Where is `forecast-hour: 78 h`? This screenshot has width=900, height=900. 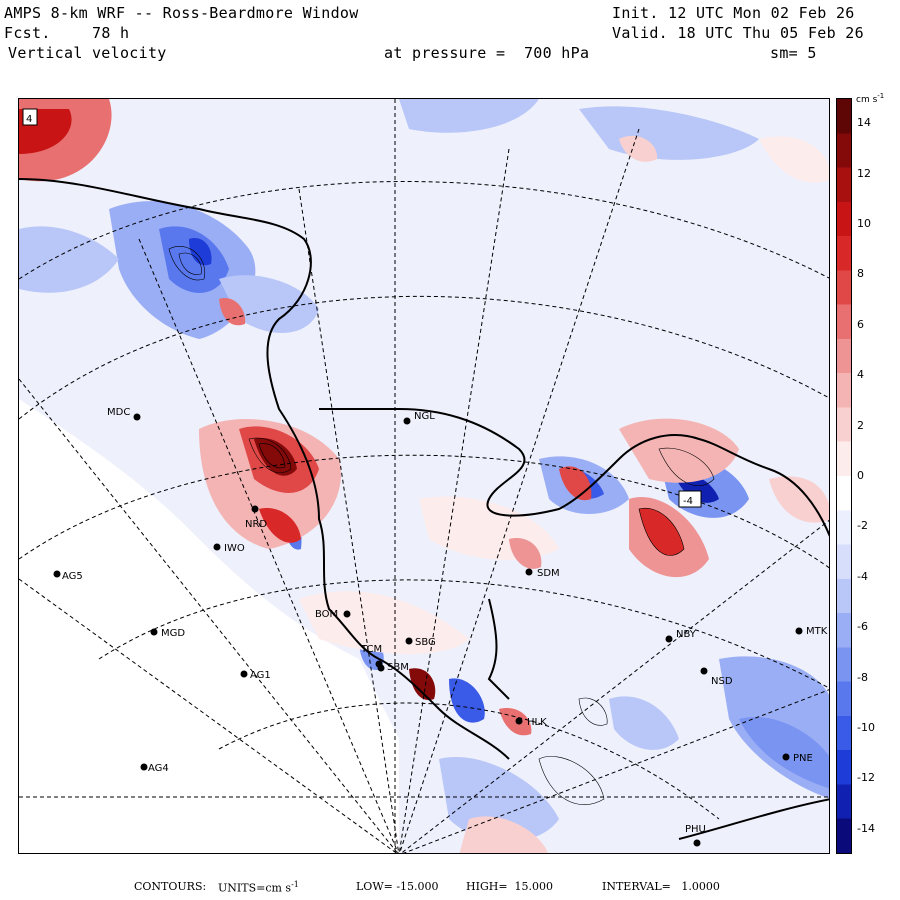
forecast-hour: 78 h is located at coordinates (111, 33).